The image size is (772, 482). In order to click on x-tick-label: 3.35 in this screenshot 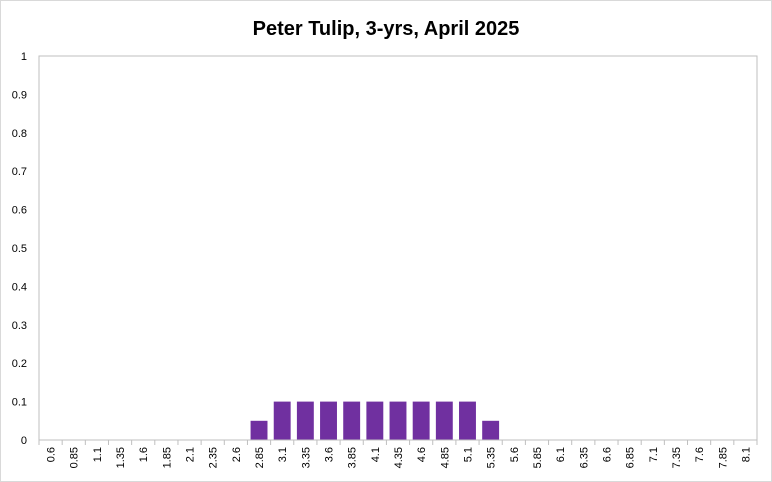, I will do `click(306, 457)`.